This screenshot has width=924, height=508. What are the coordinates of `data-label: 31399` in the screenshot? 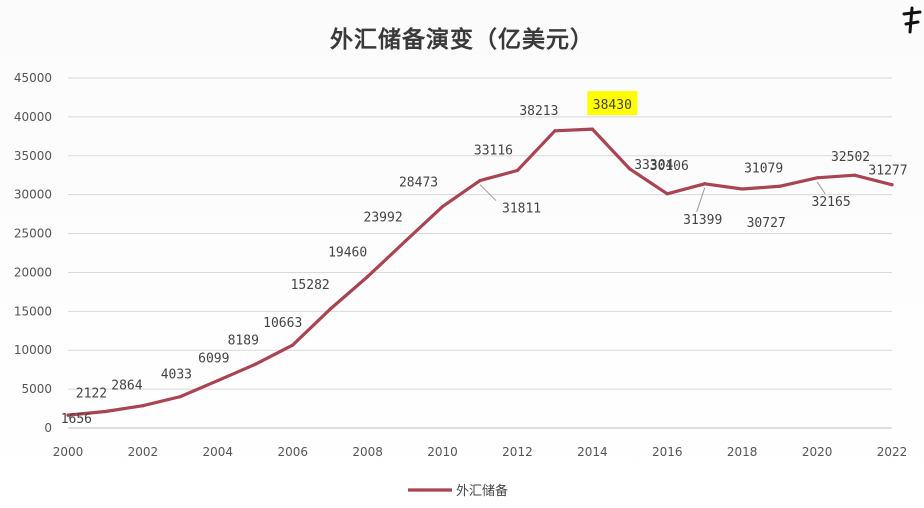 It's located at (702, 220).